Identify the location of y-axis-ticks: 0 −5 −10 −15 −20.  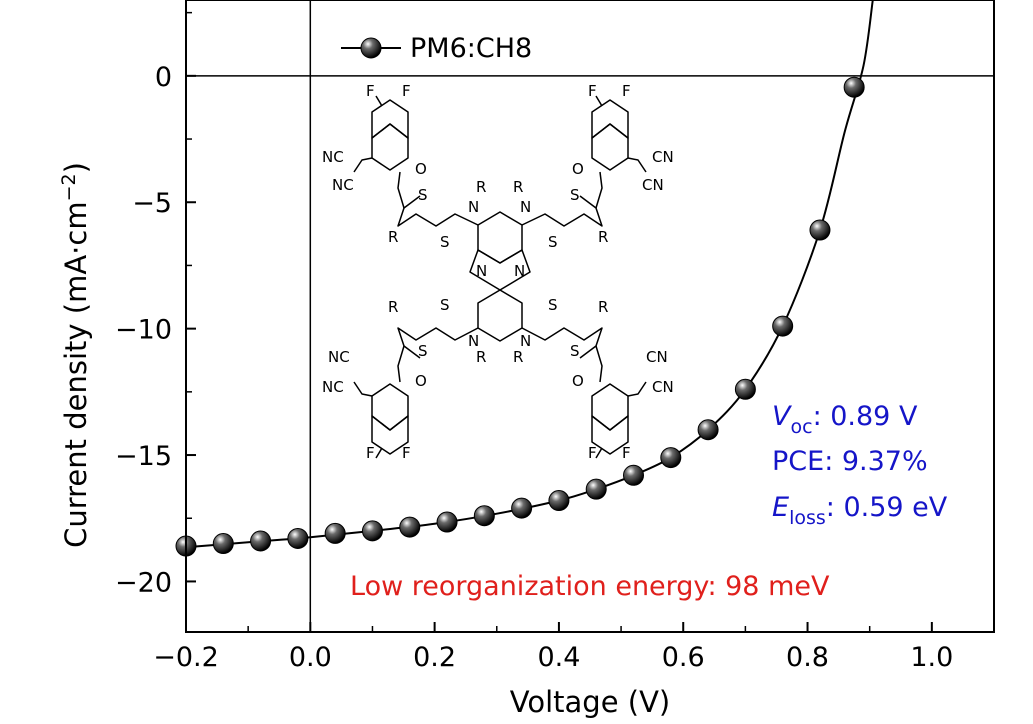
(155, 304).